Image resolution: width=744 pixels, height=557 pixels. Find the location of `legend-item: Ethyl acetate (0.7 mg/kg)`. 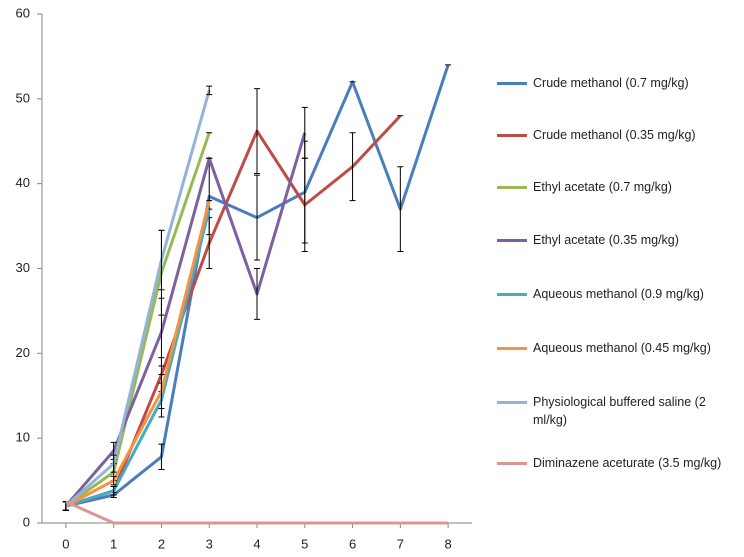

legend-item: Ethyl acetate (0.7 mg/kg) is located at coordinates (619, 194).